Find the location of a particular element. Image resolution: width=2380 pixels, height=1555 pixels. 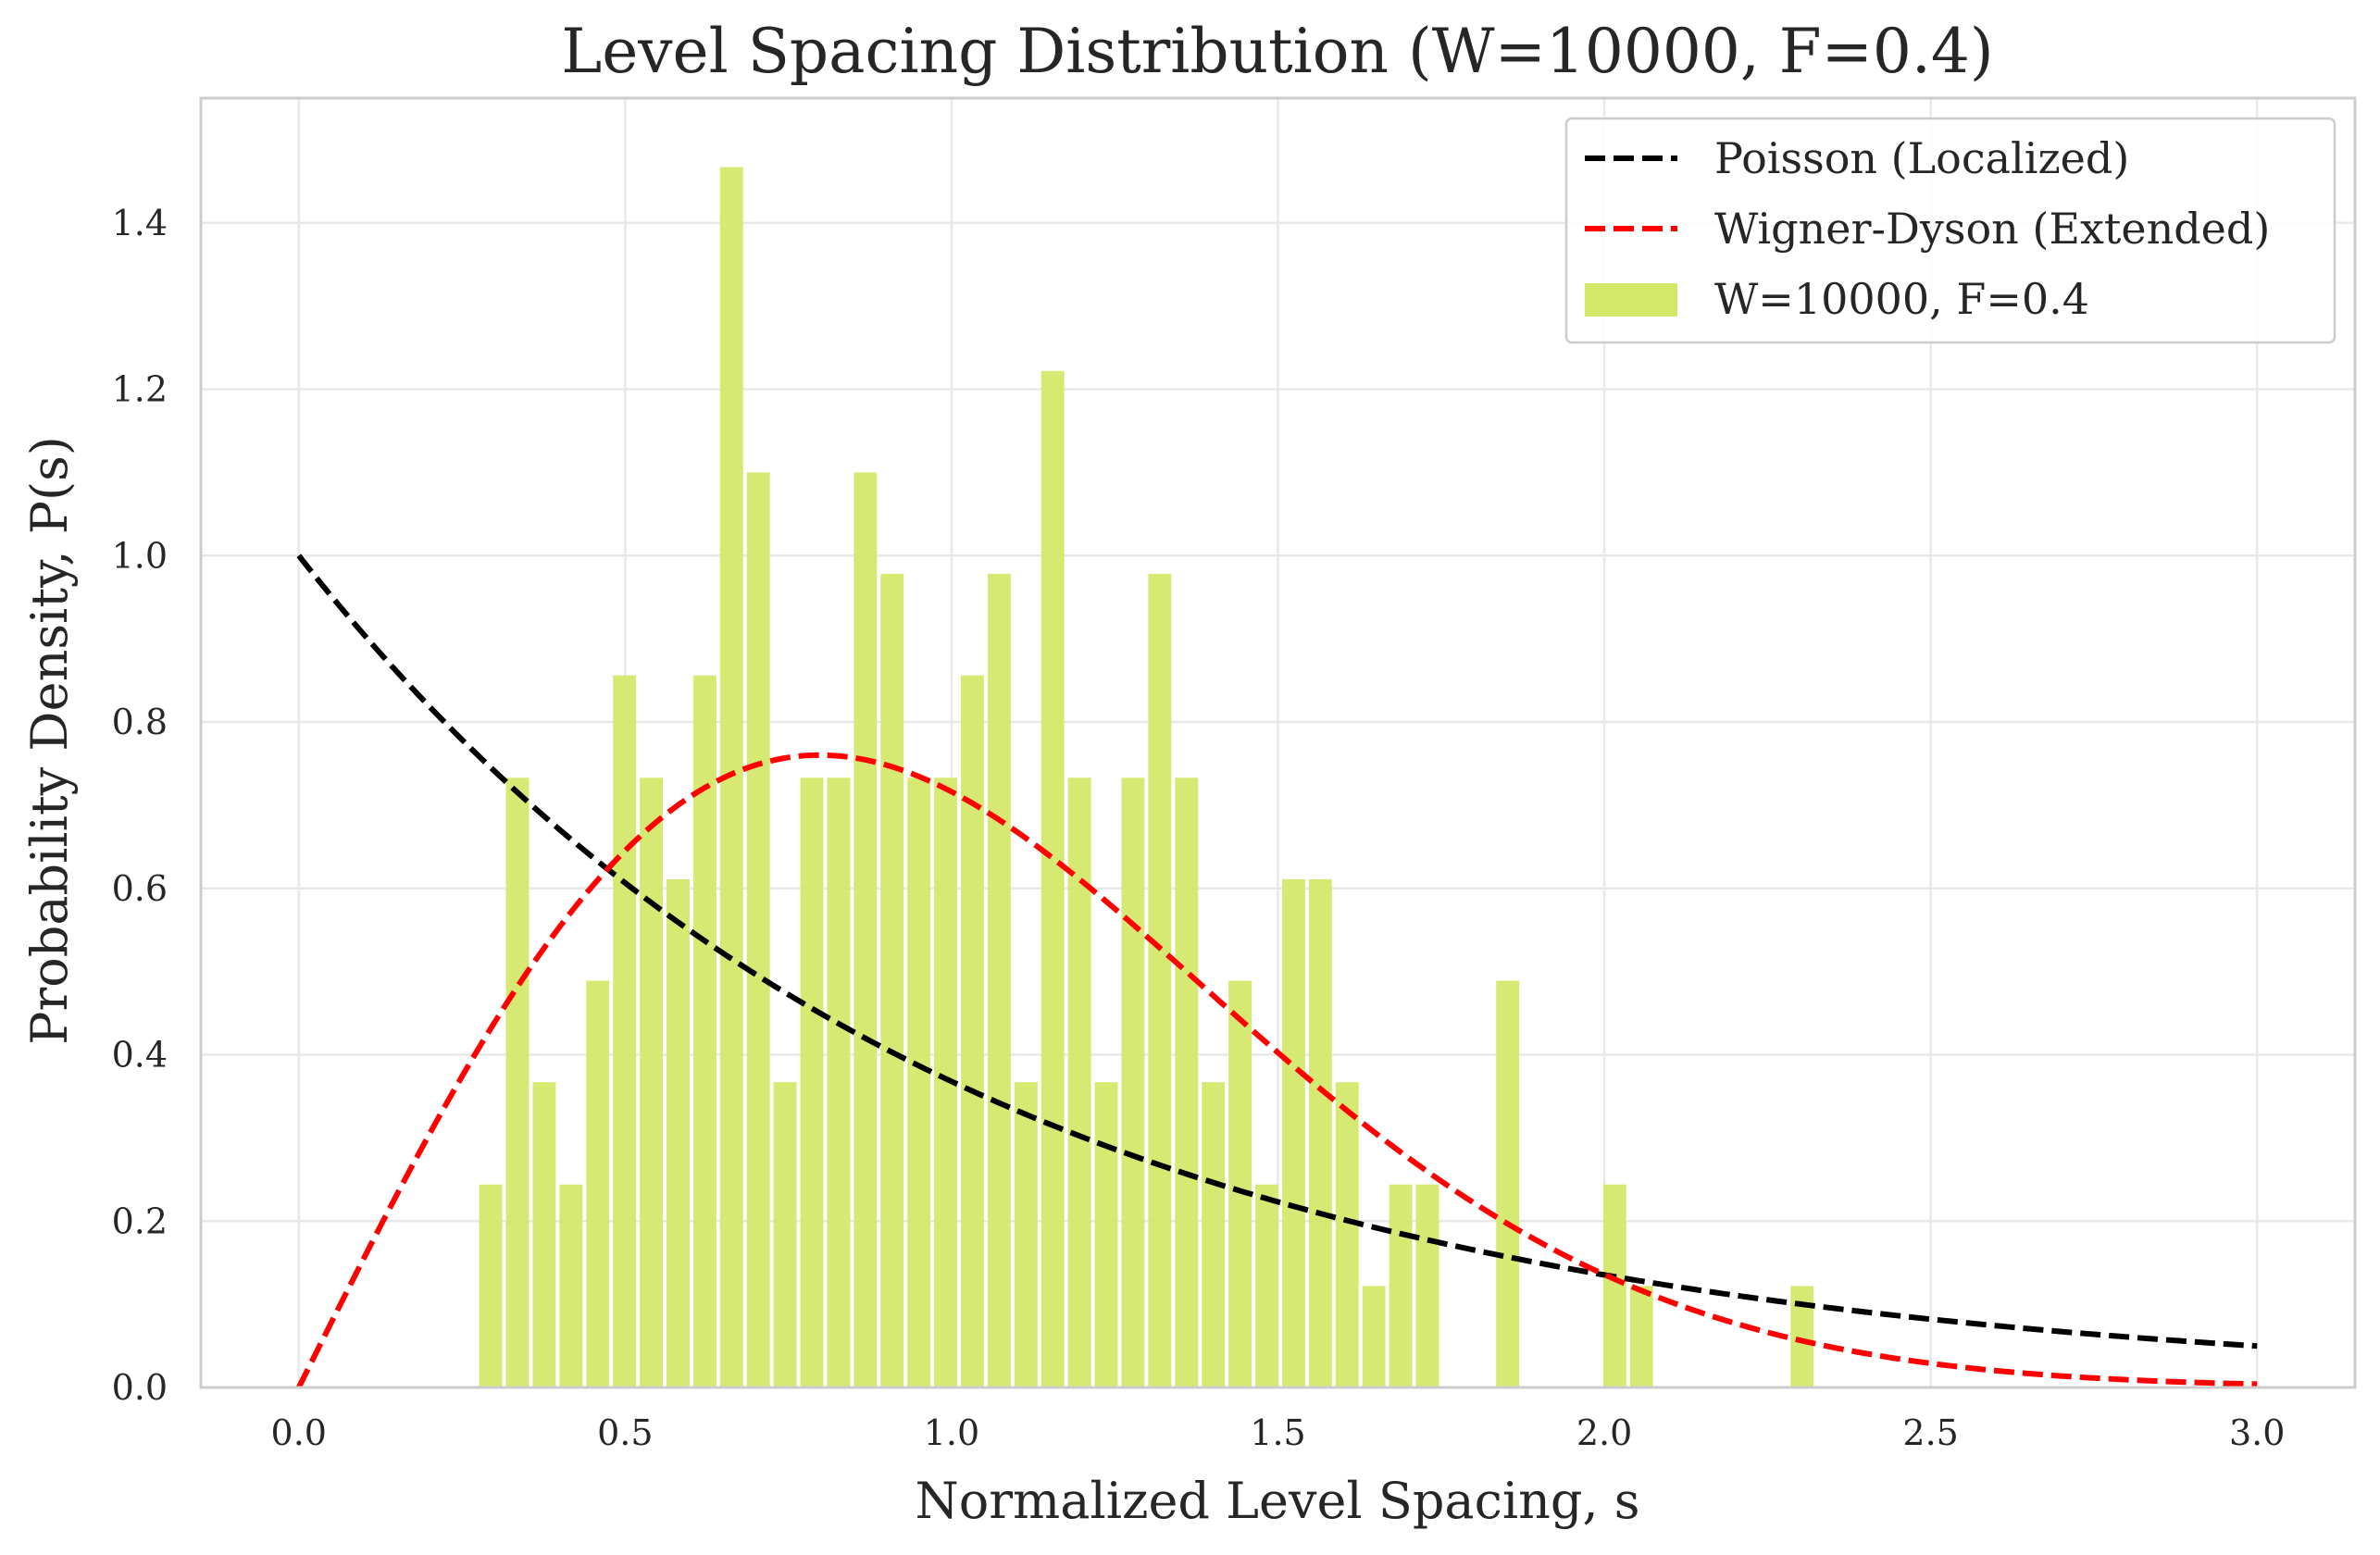

x-tick-label: 2.0 is located at coordinates (1604, 1433).